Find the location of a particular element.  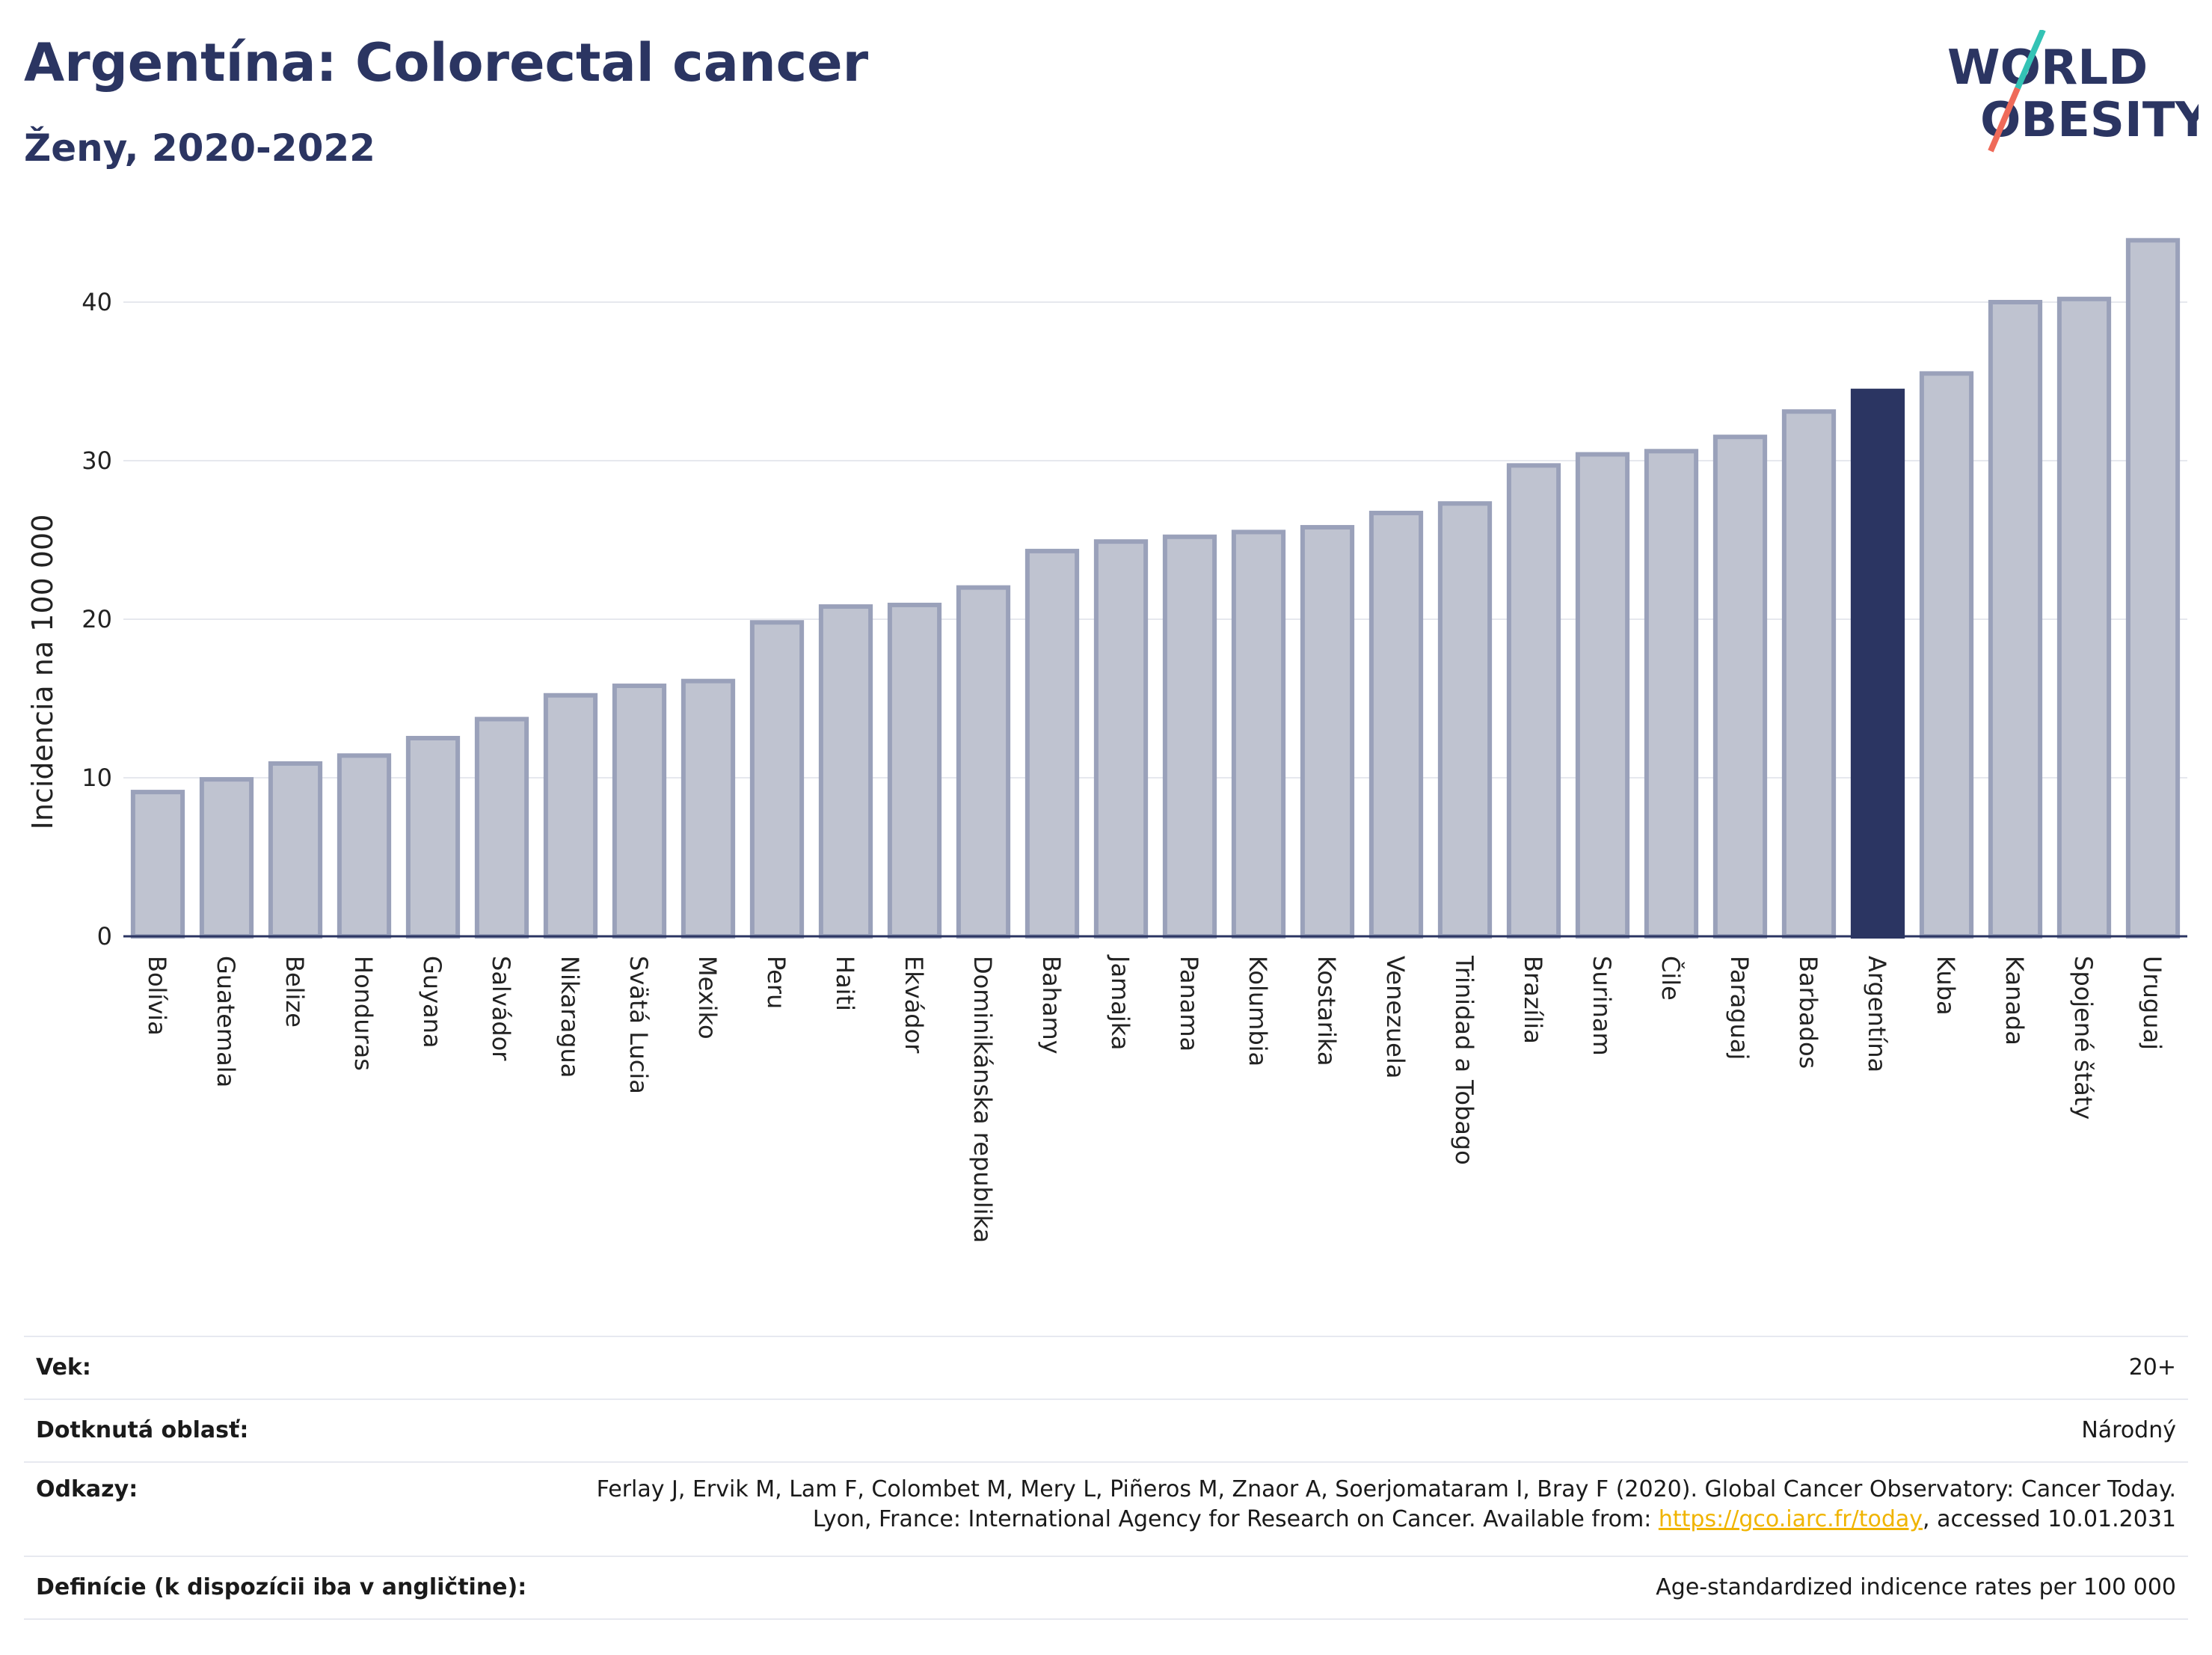

x-category-label: Bolívia is located at coordinates (157, 996).